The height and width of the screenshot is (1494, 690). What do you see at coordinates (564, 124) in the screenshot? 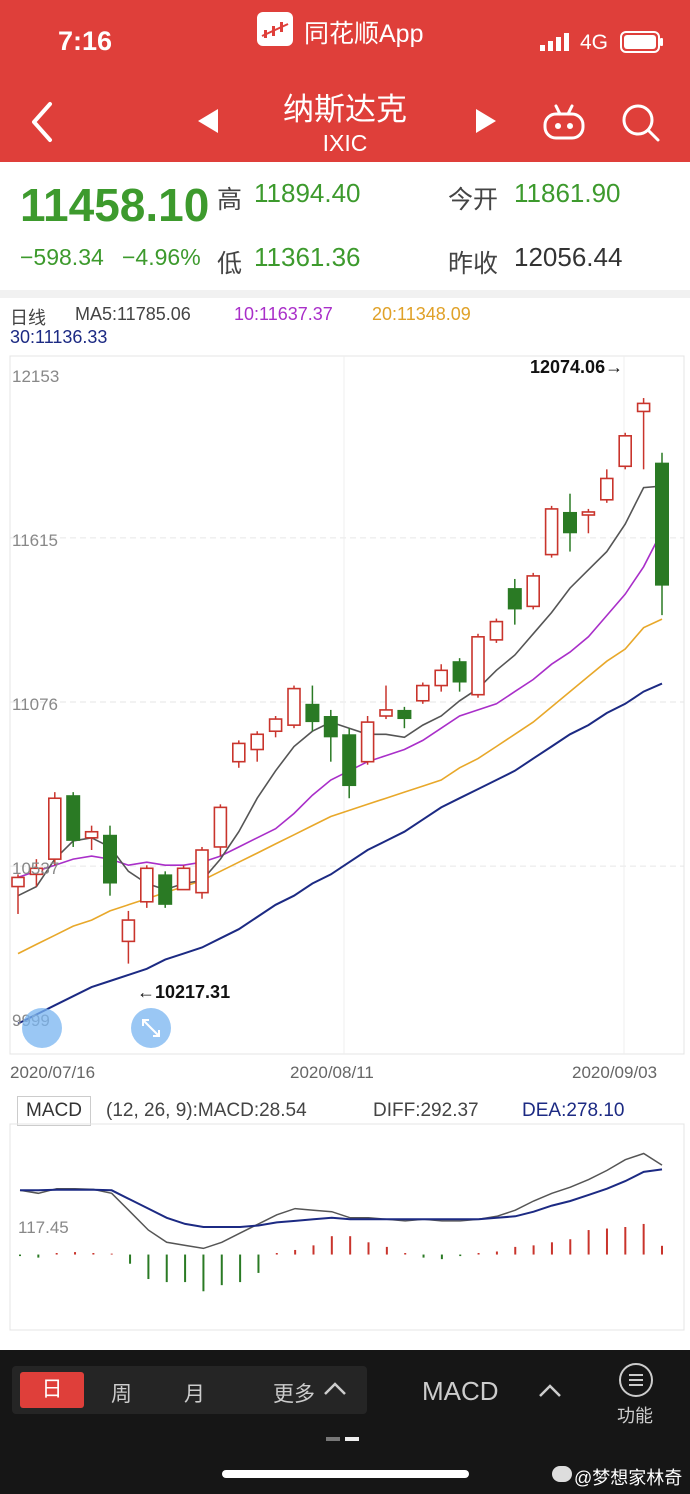
I see `robot-assistant-icon` at bounding box center [564, 124].